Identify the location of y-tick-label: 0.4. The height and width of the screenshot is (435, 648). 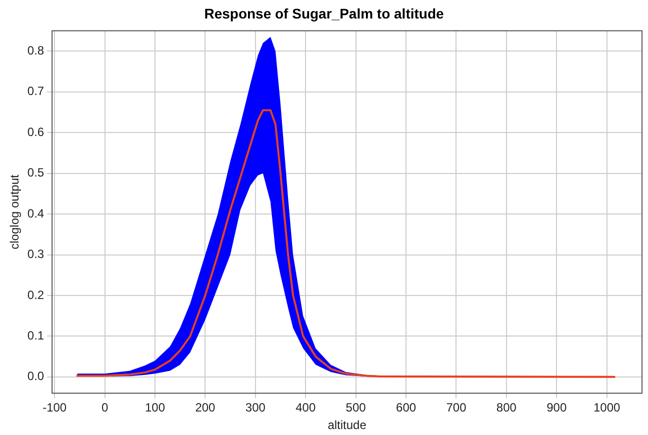
(35, 213).